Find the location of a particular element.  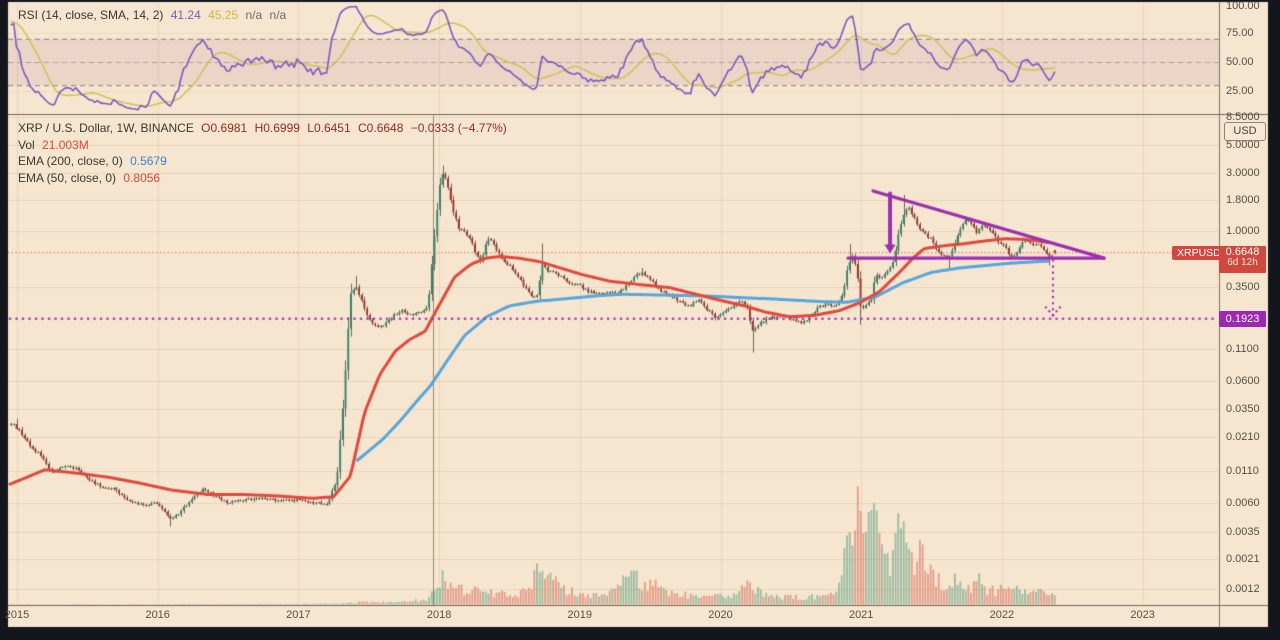

ema50-legend-row: EMA (50, close, 0) 0.8056 is located at coordinates (264, 178).